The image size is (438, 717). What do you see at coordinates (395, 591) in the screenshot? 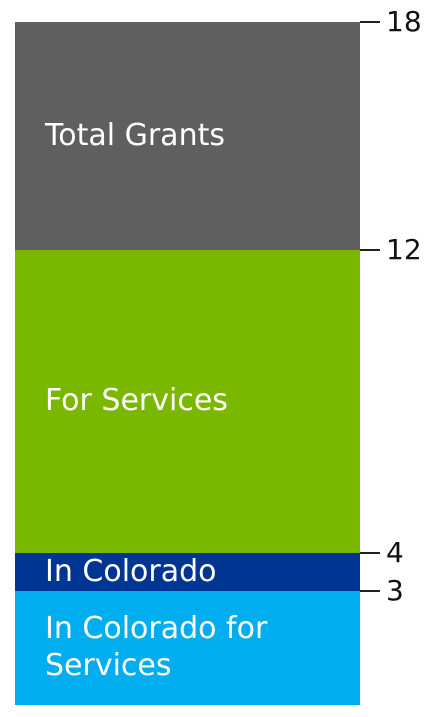
I see `y-tick-label: 3` at bounding box center [395, 591].